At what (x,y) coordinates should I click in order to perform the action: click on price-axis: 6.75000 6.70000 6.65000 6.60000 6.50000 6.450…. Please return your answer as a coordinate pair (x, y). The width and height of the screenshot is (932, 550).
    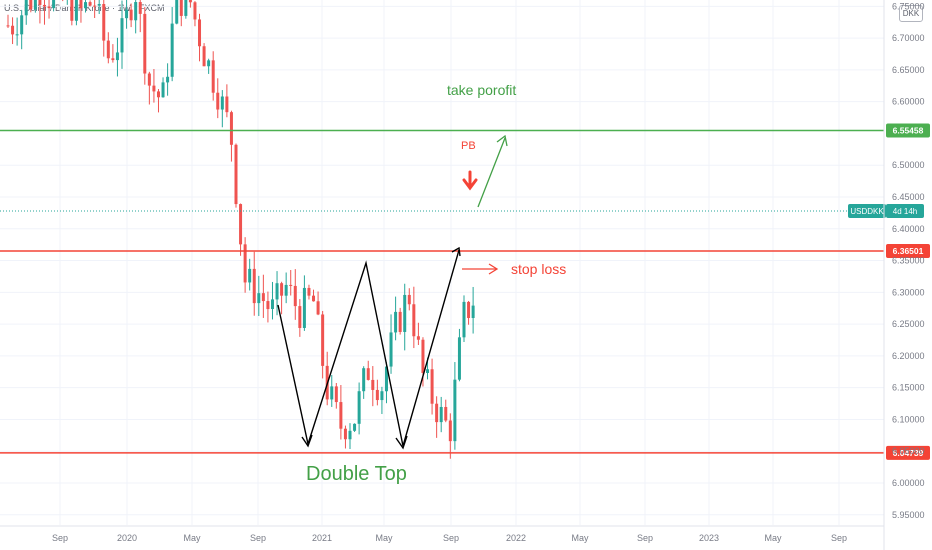
    Looking at the image, I should click on (904, 275).